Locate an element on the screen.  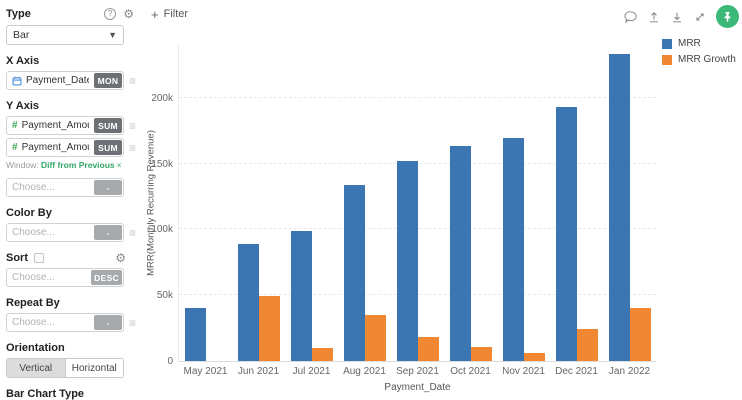
legend-label: MRR Growth is located at coordinates (707, 59).